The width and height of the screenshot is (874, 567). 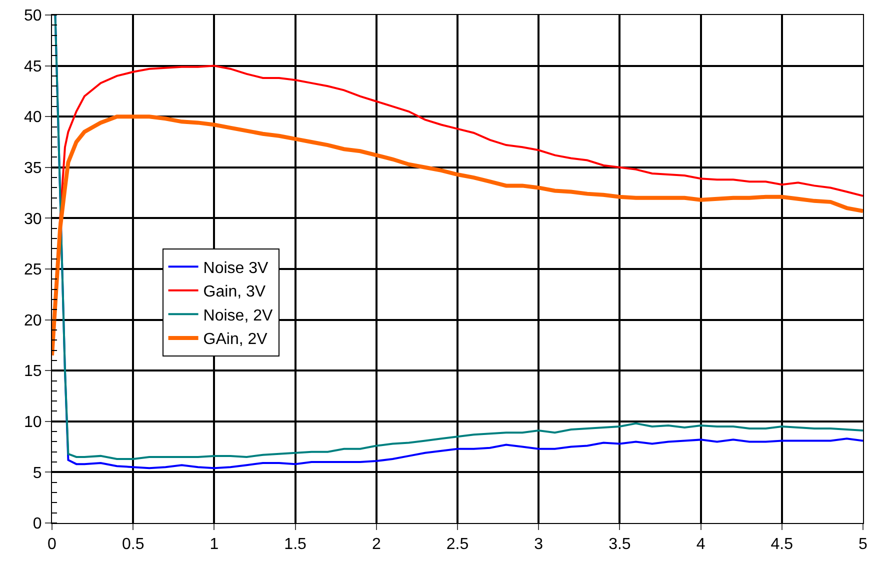 I want to click on legend-label: Noise 3V, so click(x=236, y=268).